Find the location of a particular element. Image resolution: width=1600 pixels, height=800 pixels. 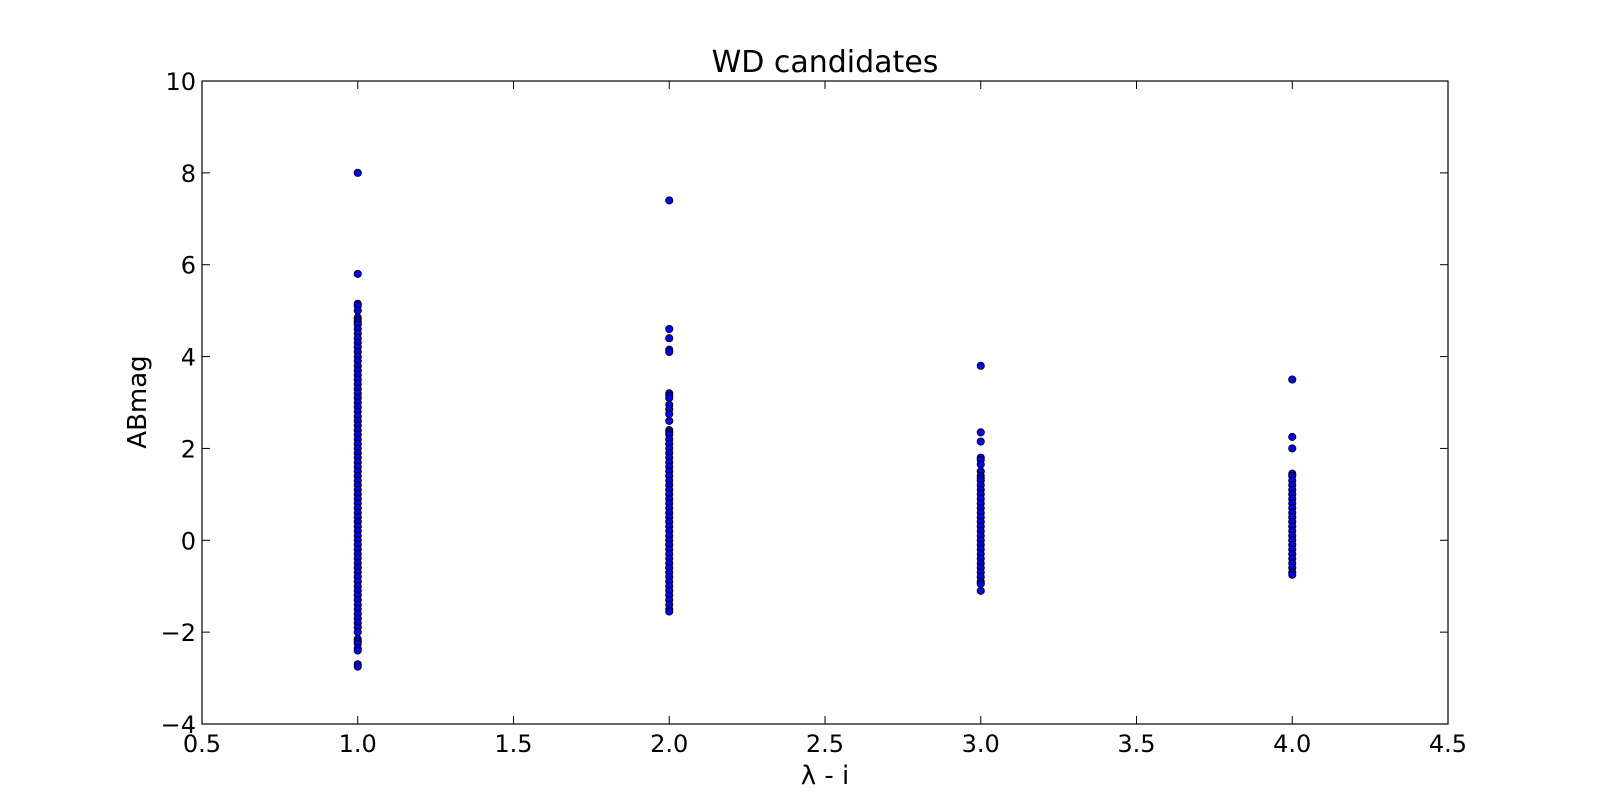

x-tick-label: 2.5 is located at coordinates (825, 744).